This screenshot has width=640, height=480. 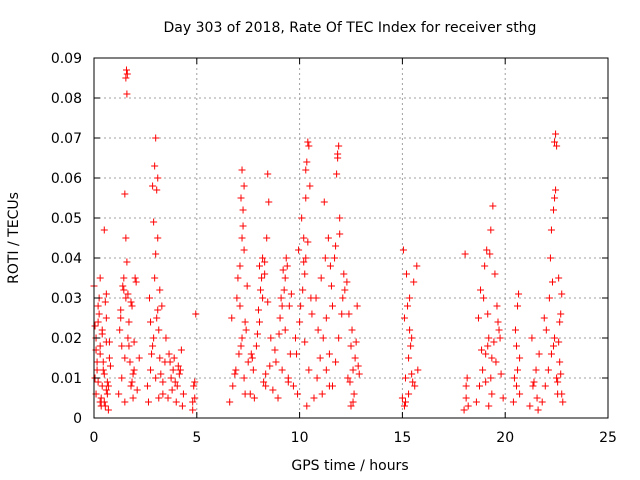 I want to click on y-tick-label: 0.09, so click(x=66, y=59).